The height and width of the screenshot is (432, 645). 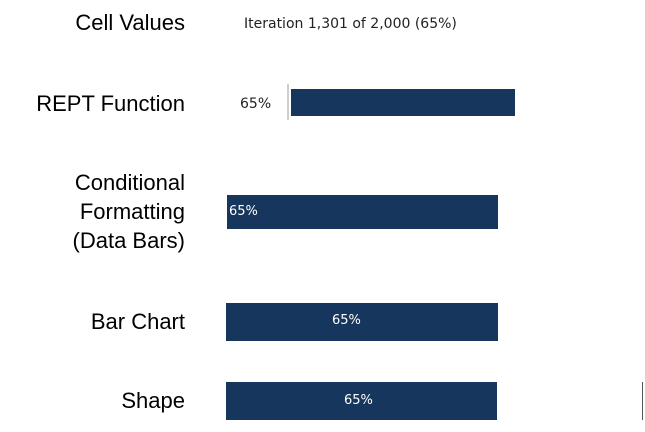 What do you see at coordinates (128, 240) in the screenshot?
I see `label-line: (Data Bars)` at bounding box center [128, 240].